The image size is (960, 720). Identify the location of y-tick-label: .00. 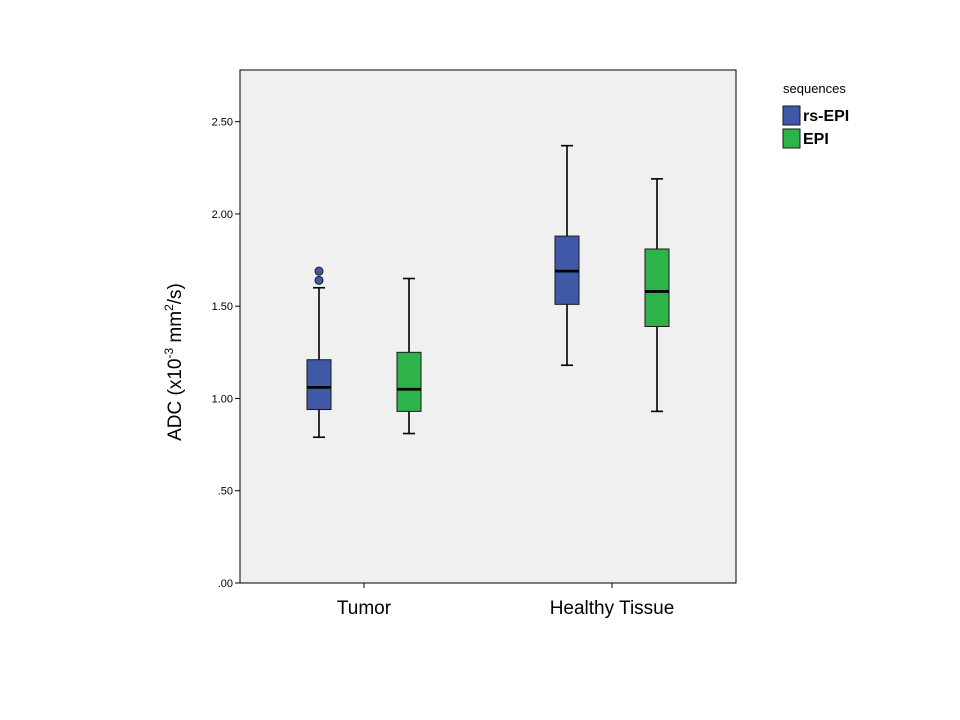
(225, 584).